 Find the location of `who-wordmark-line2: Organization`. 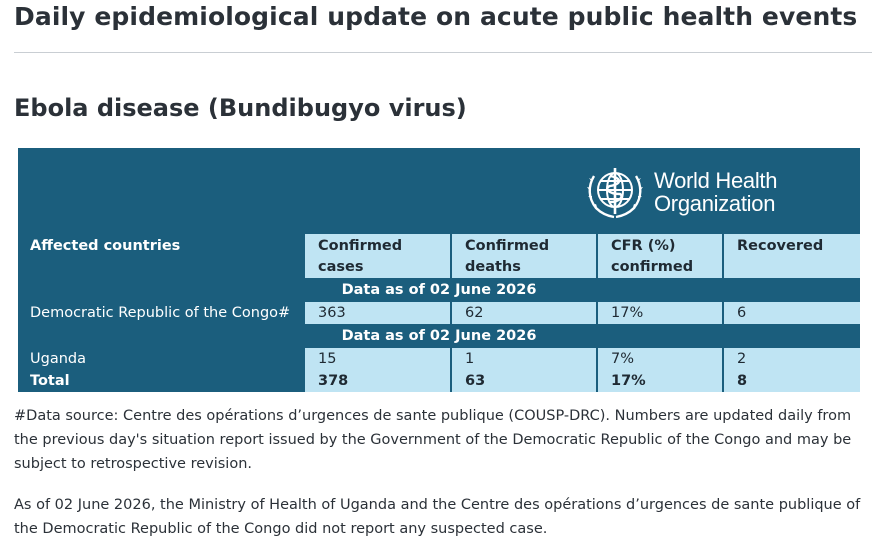

who-wordmark-line2: Organization is located at coordinates (715, 203).